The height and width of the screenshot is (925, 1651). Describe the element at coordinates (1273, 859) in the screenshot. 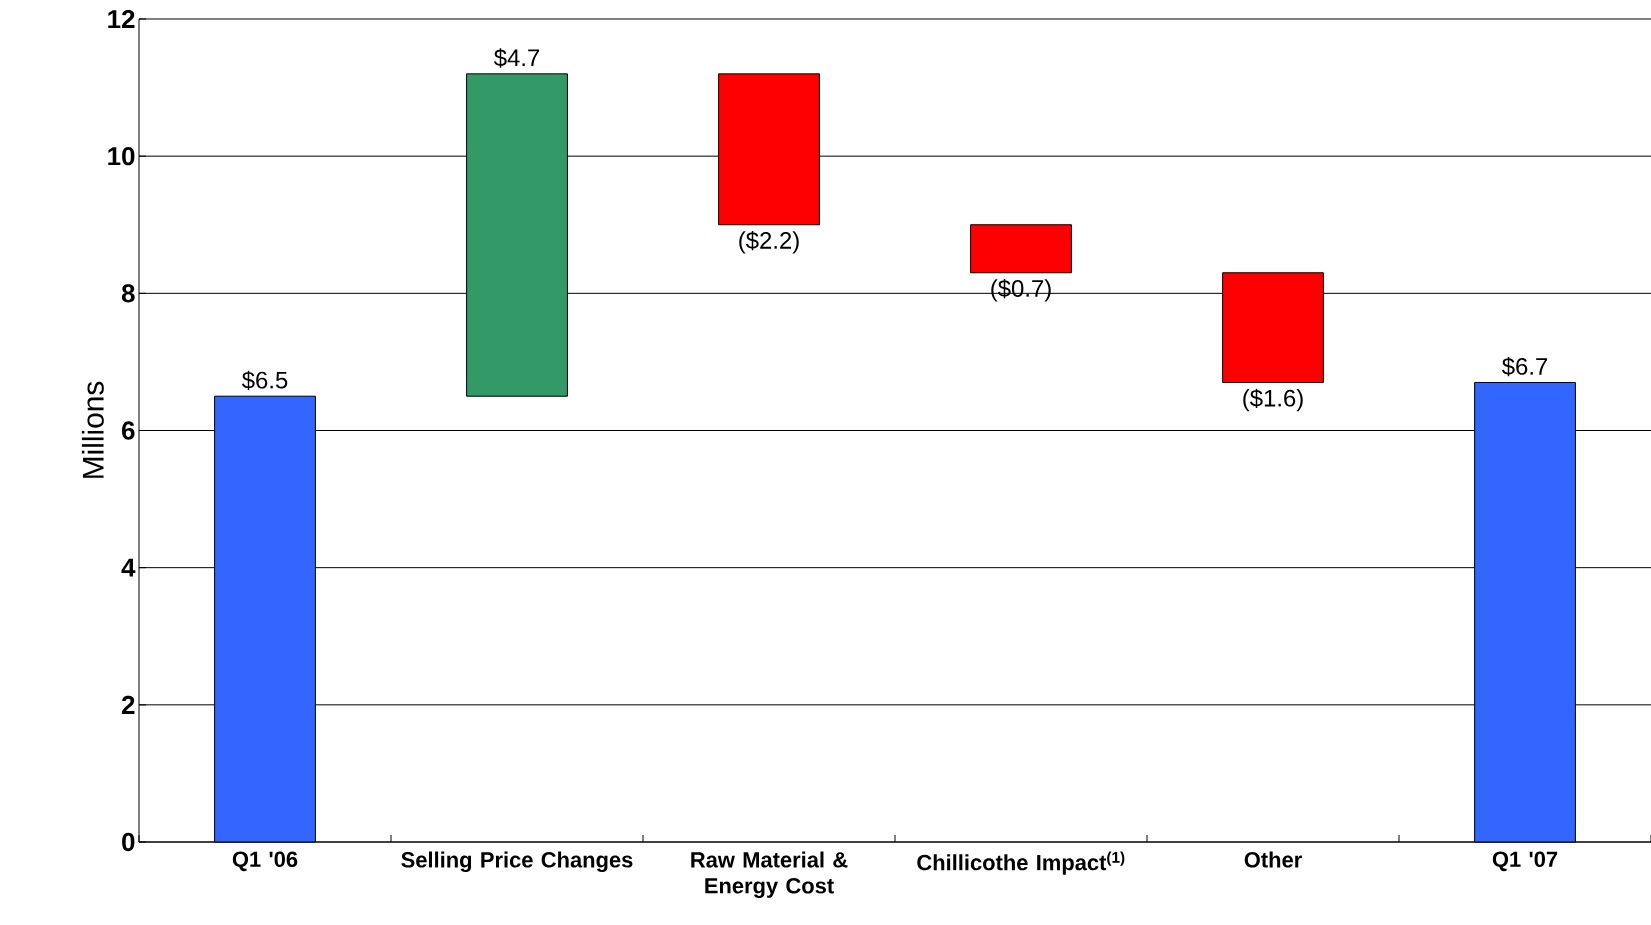

I see `x-tick-label: Other` at that location.